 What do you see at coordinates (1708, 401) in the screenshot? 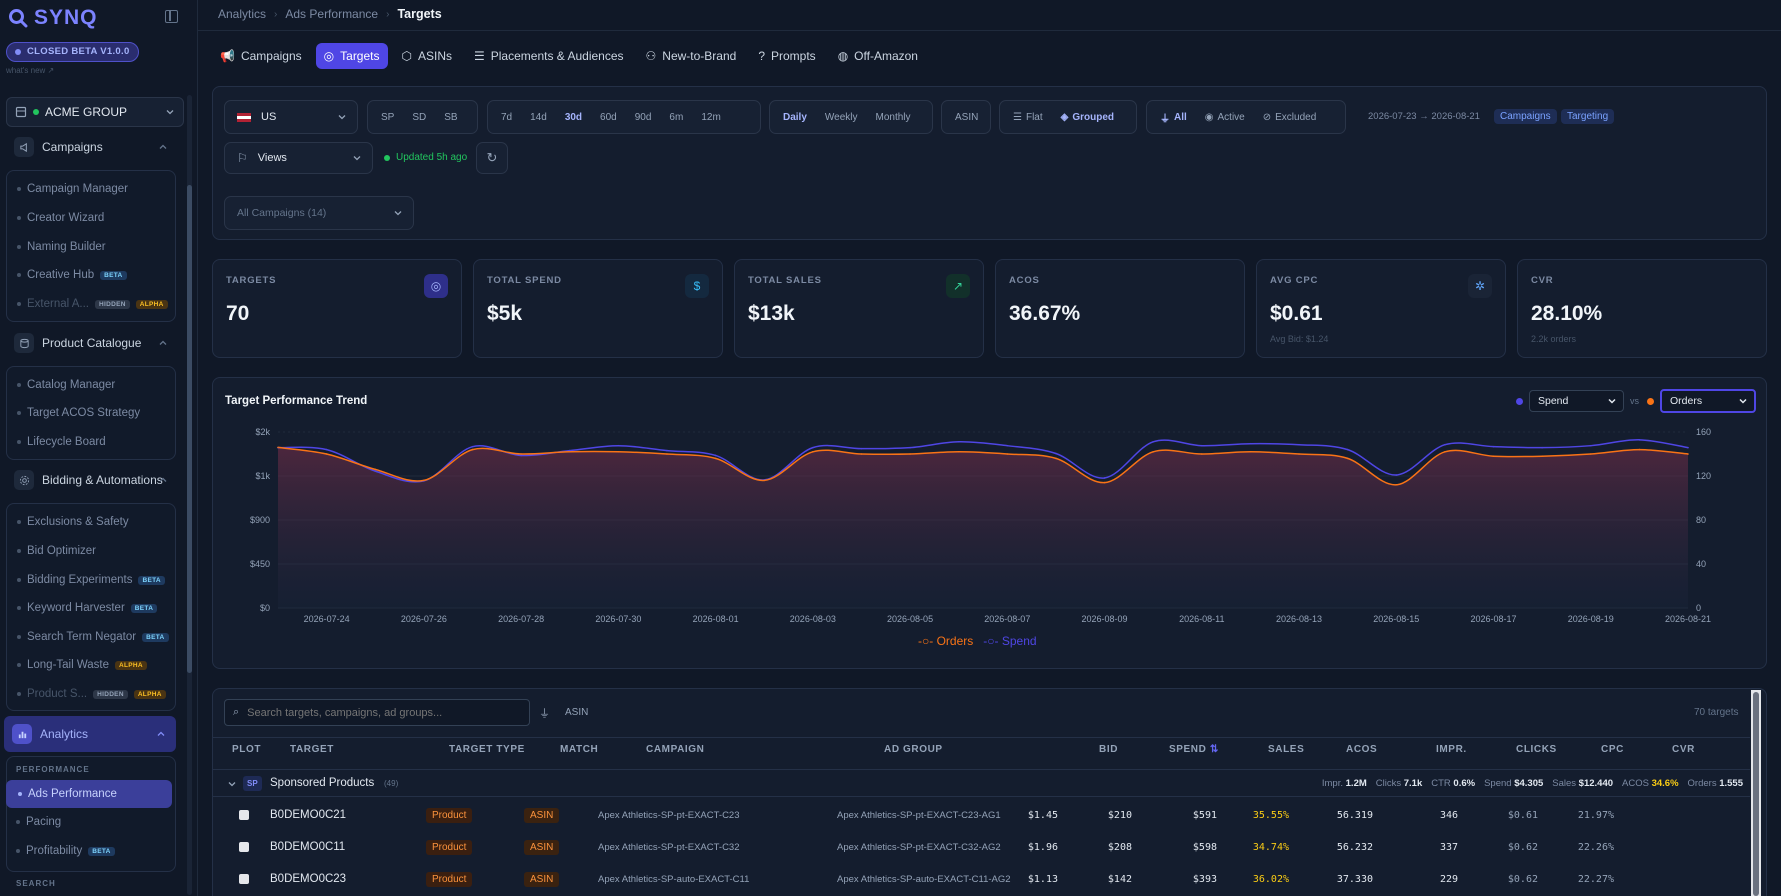
I see `right-metric-select: Orders` at bounding box center [1708, 401].